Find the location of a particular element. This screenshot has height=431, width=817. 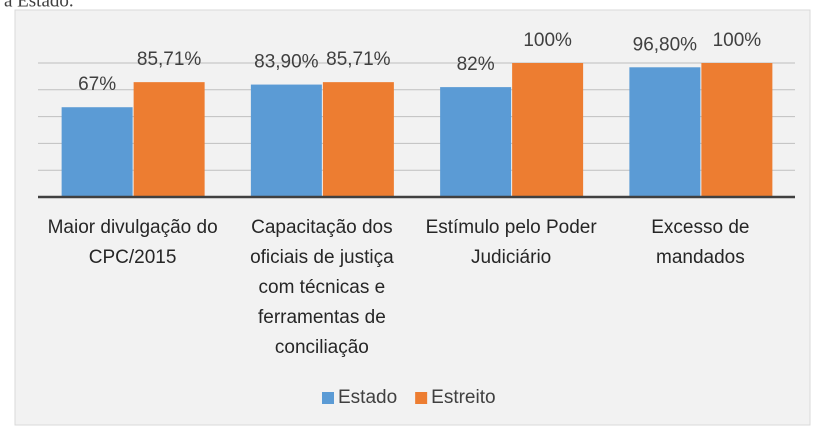

data-label: 83,90% is located at coordinates (286, 62).